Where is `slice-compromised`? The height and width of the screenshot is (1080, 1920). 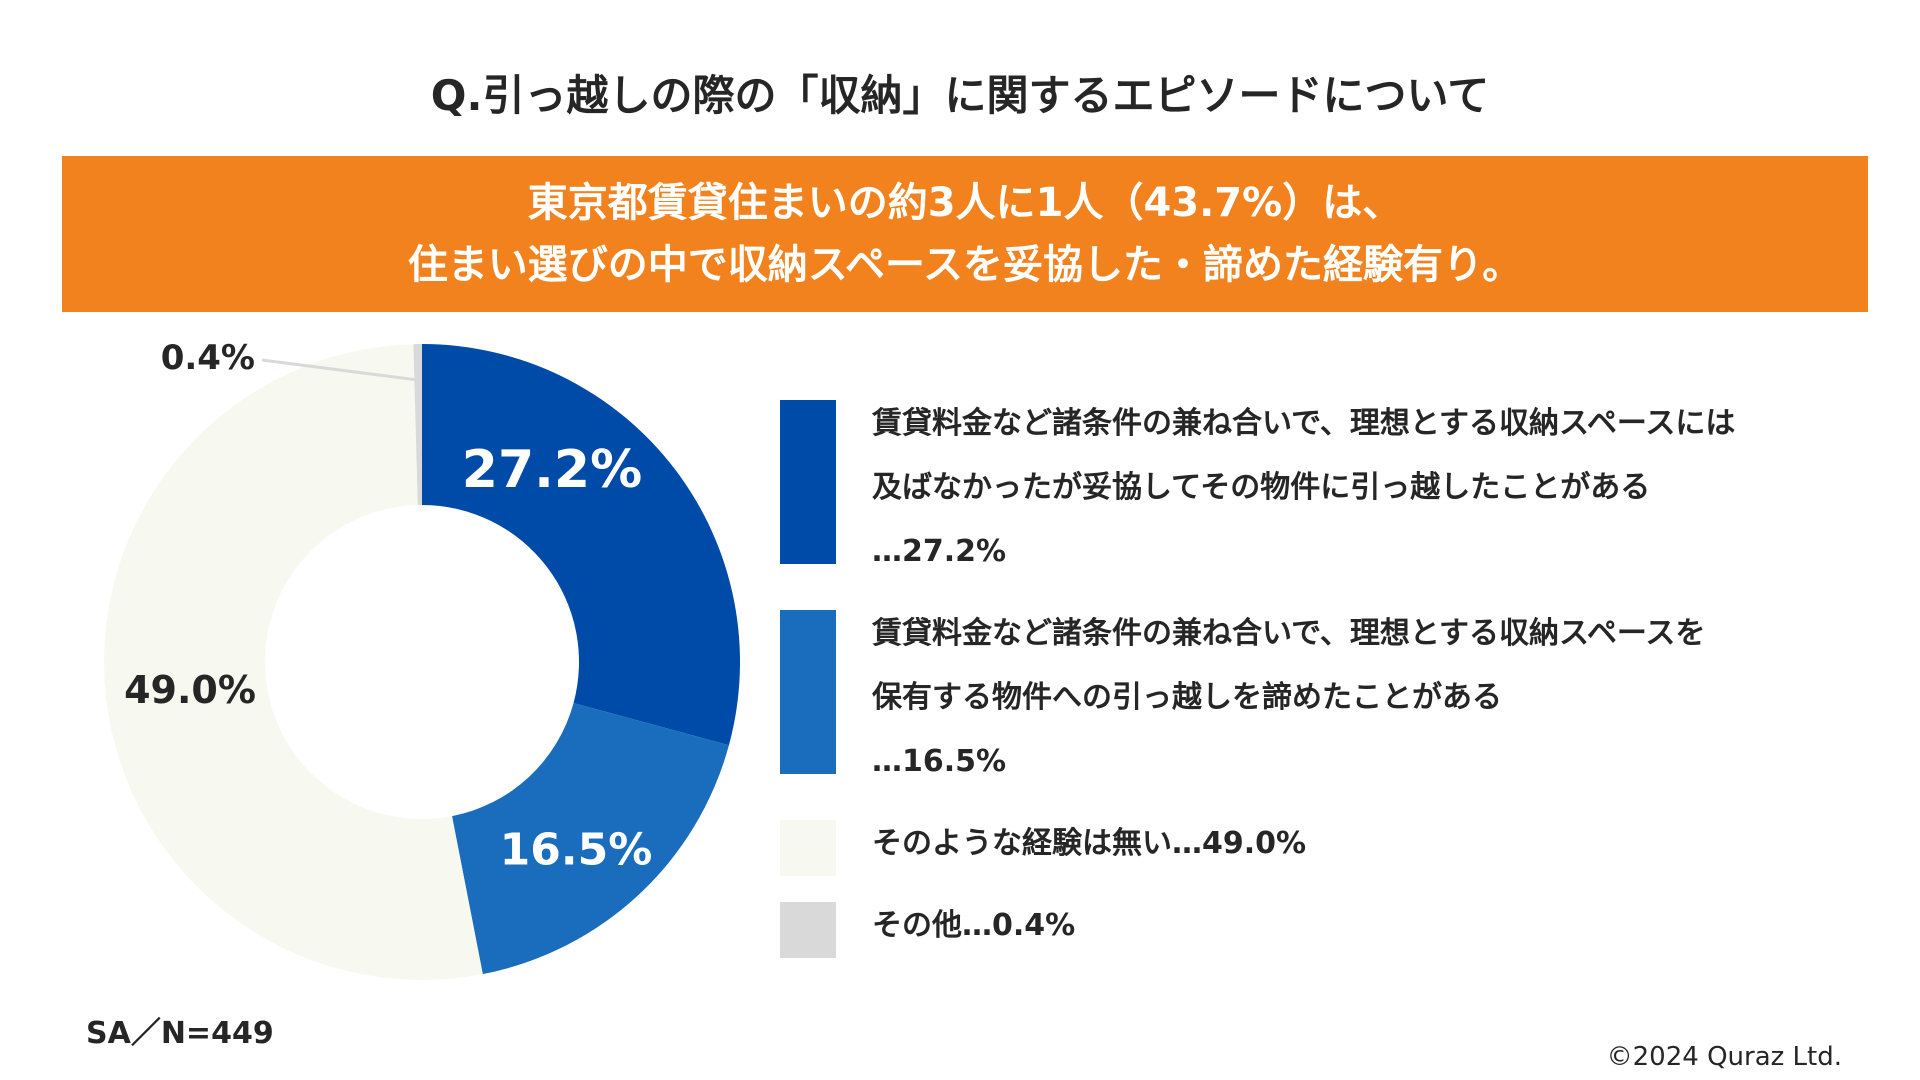
slice-compromised is located at coordinates (581, 545).